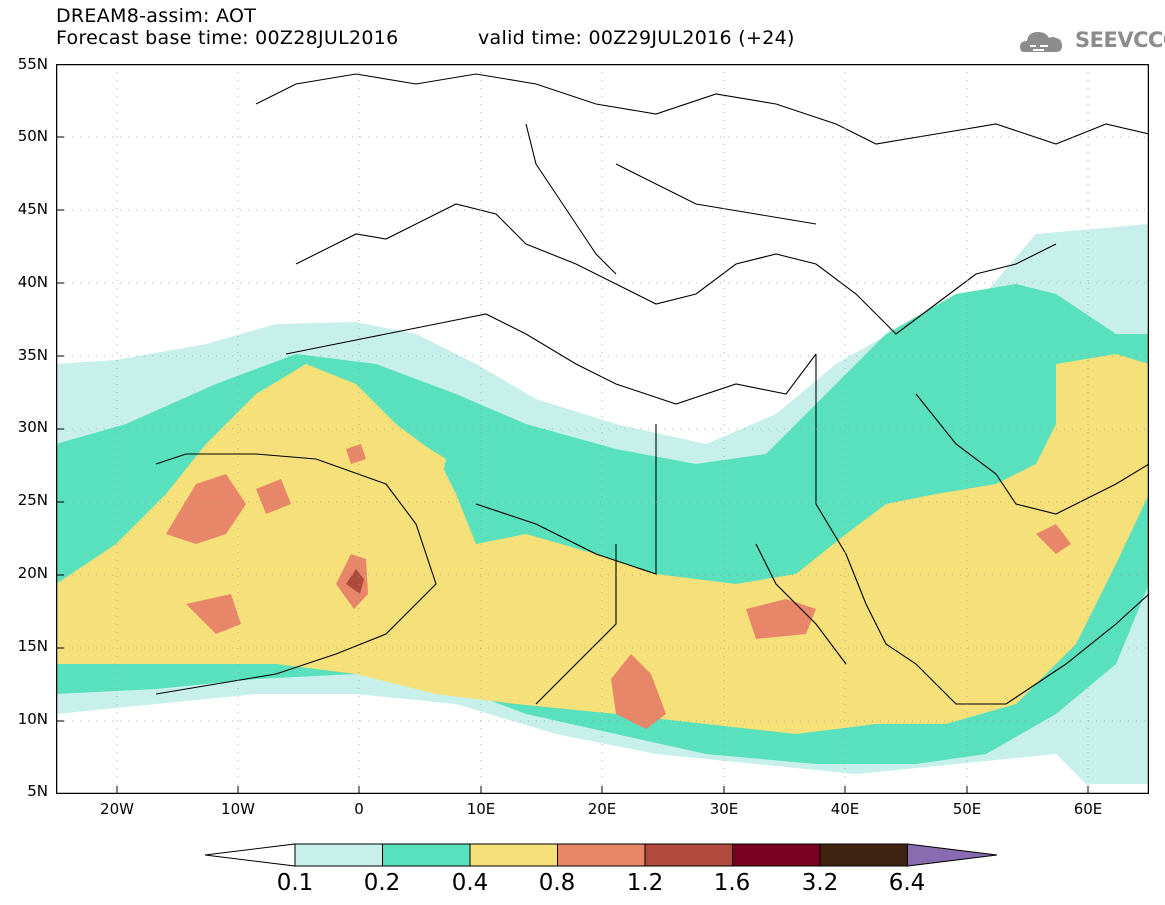 The width and height of the screenshot is (1165, 905). I want to click on lat-label-20n: 20N, so click(32, 573).